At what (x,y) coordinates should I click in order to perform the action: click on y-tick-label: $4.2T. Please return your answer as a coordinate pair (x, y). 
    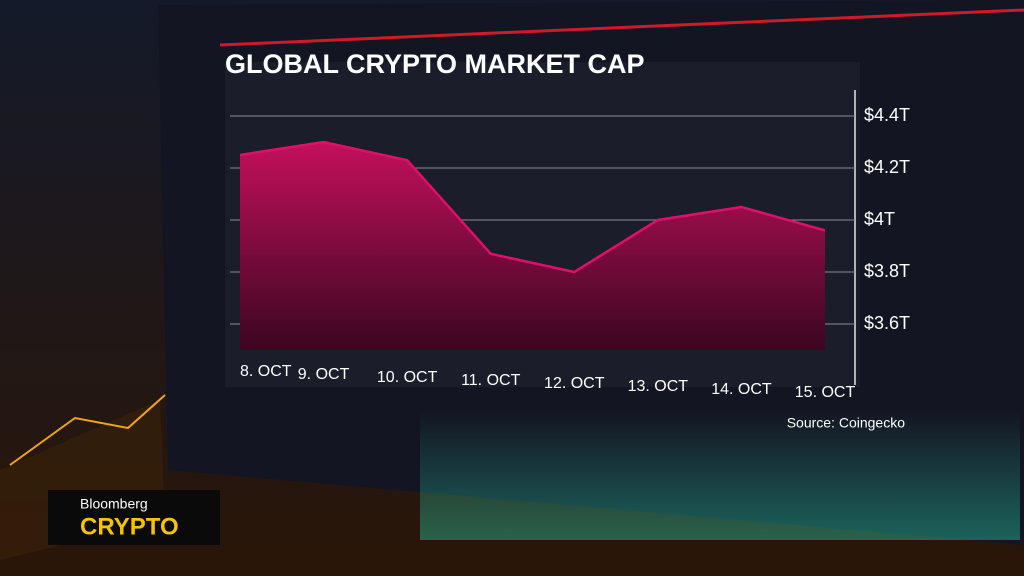
    Looking at the image, I should click on (887, 167).